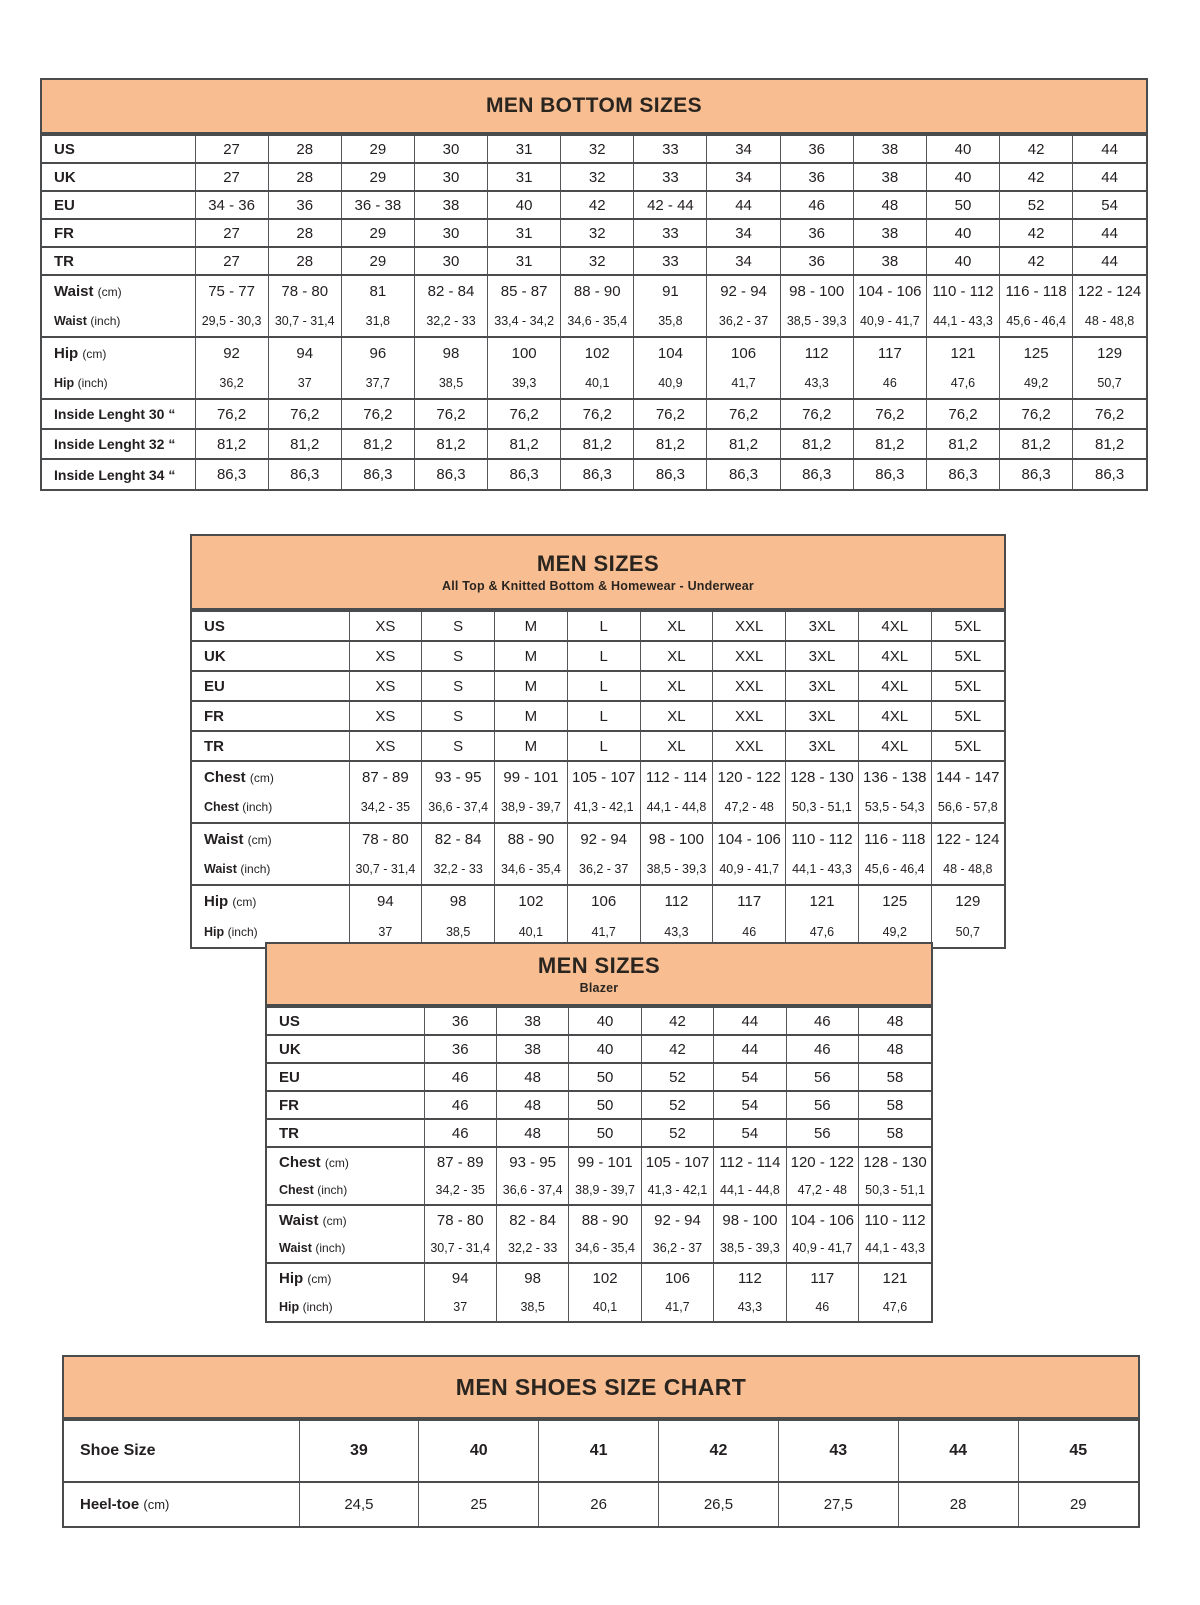  Describe the element at coordinates (816, 352) in the screenshot. I see `value-cell: 112` at that location.